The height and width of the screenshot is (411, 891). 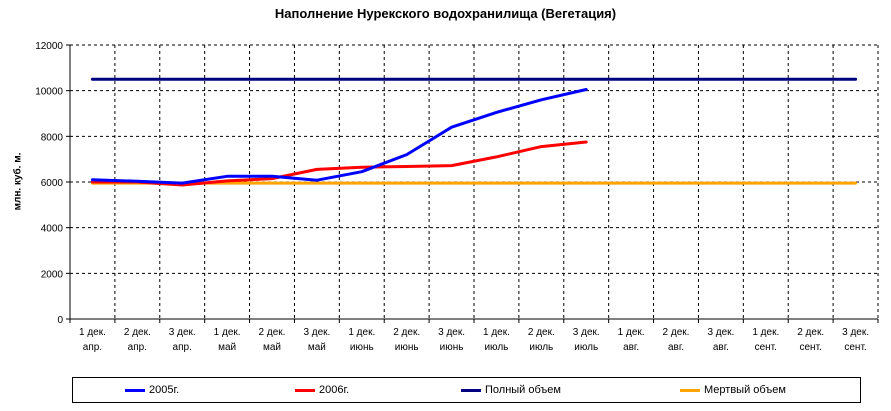 I want to click on legend-item: 2006г., so click(x=322, y=390).